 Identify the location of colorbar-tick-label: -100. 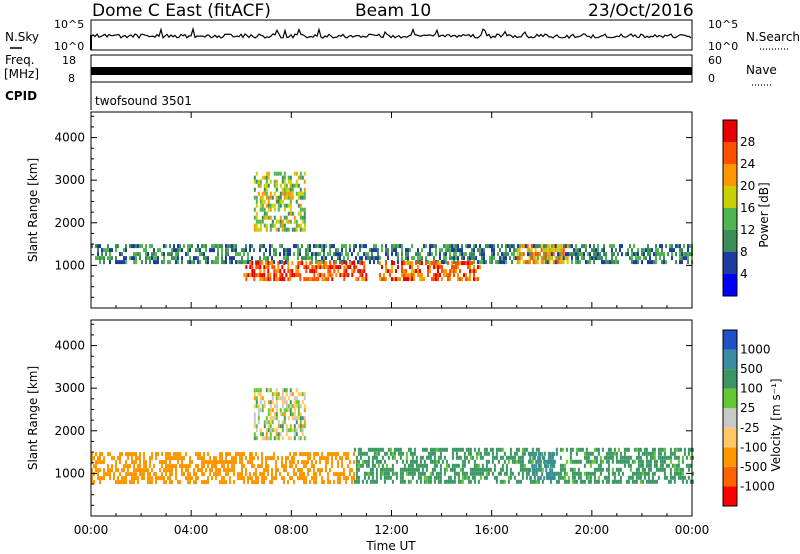
(753, 447).